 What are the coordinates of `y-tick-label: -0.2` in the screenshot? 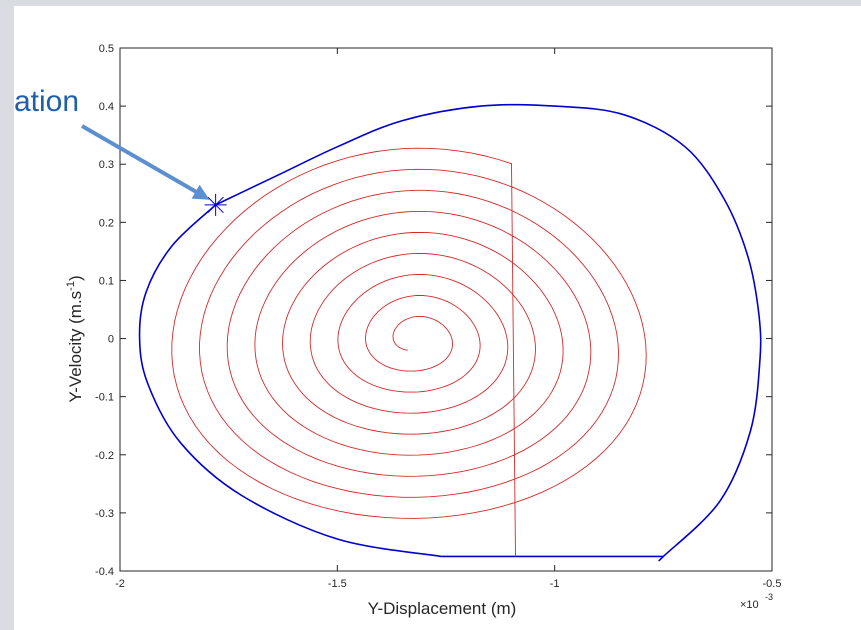 It's located at (104, 456).